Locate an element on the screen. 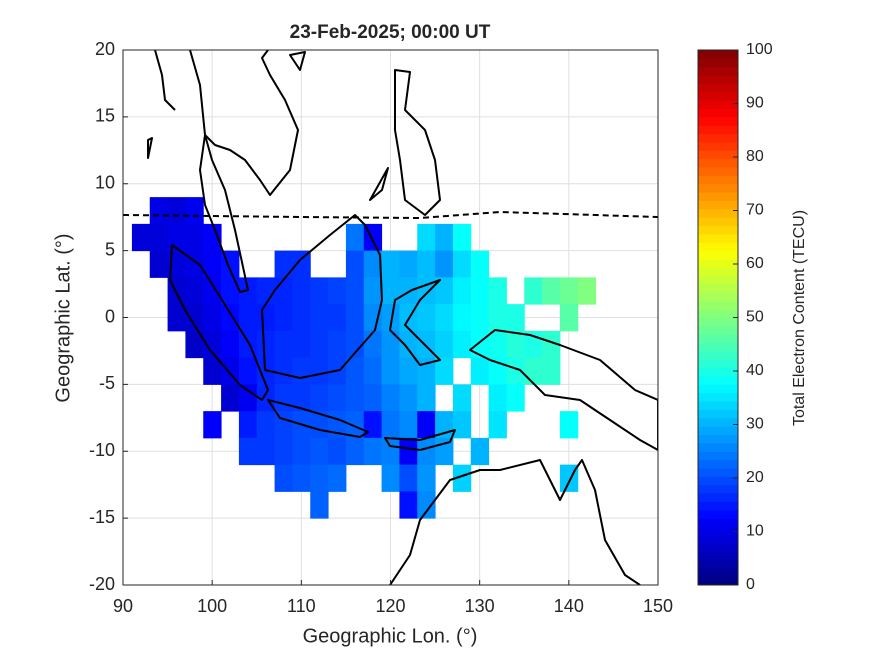  y-tick-label: 10 is located at coordinates (105, 183).